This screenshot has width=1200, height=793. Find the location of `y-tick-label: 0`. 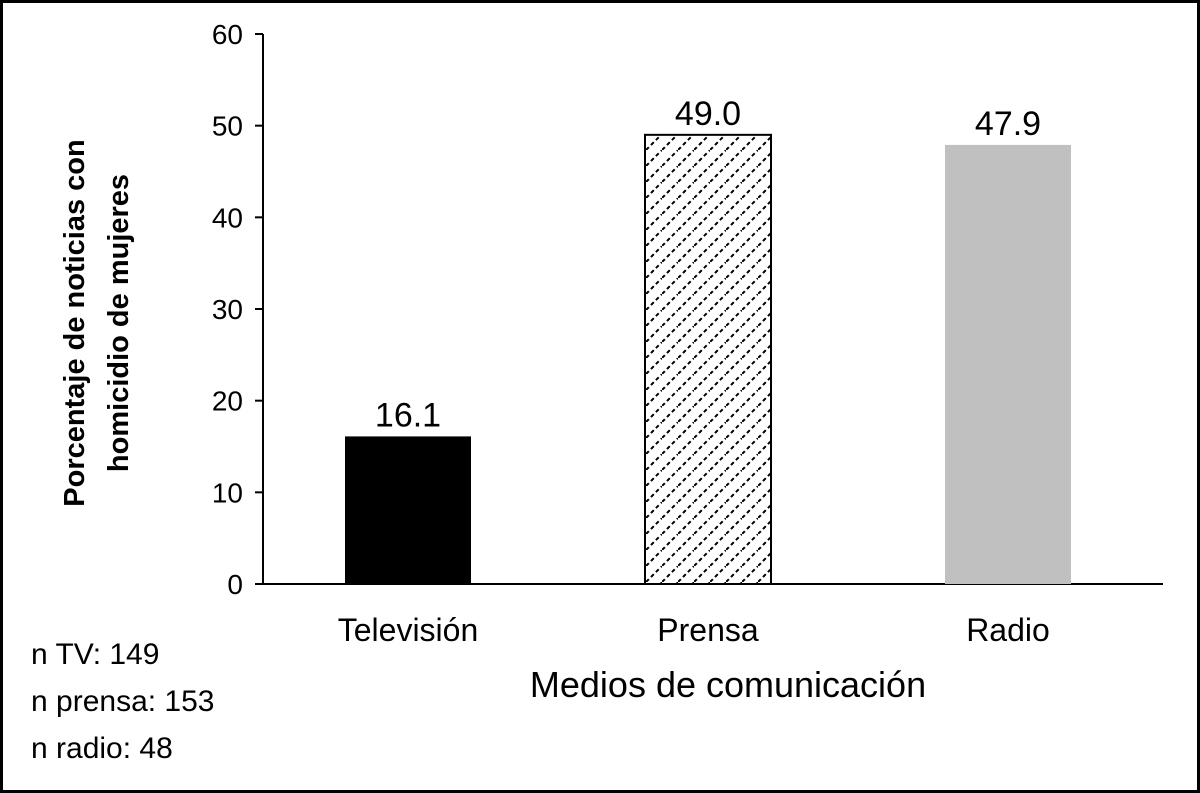

y-tick-label: 0 is located at coordinates (235, 584).